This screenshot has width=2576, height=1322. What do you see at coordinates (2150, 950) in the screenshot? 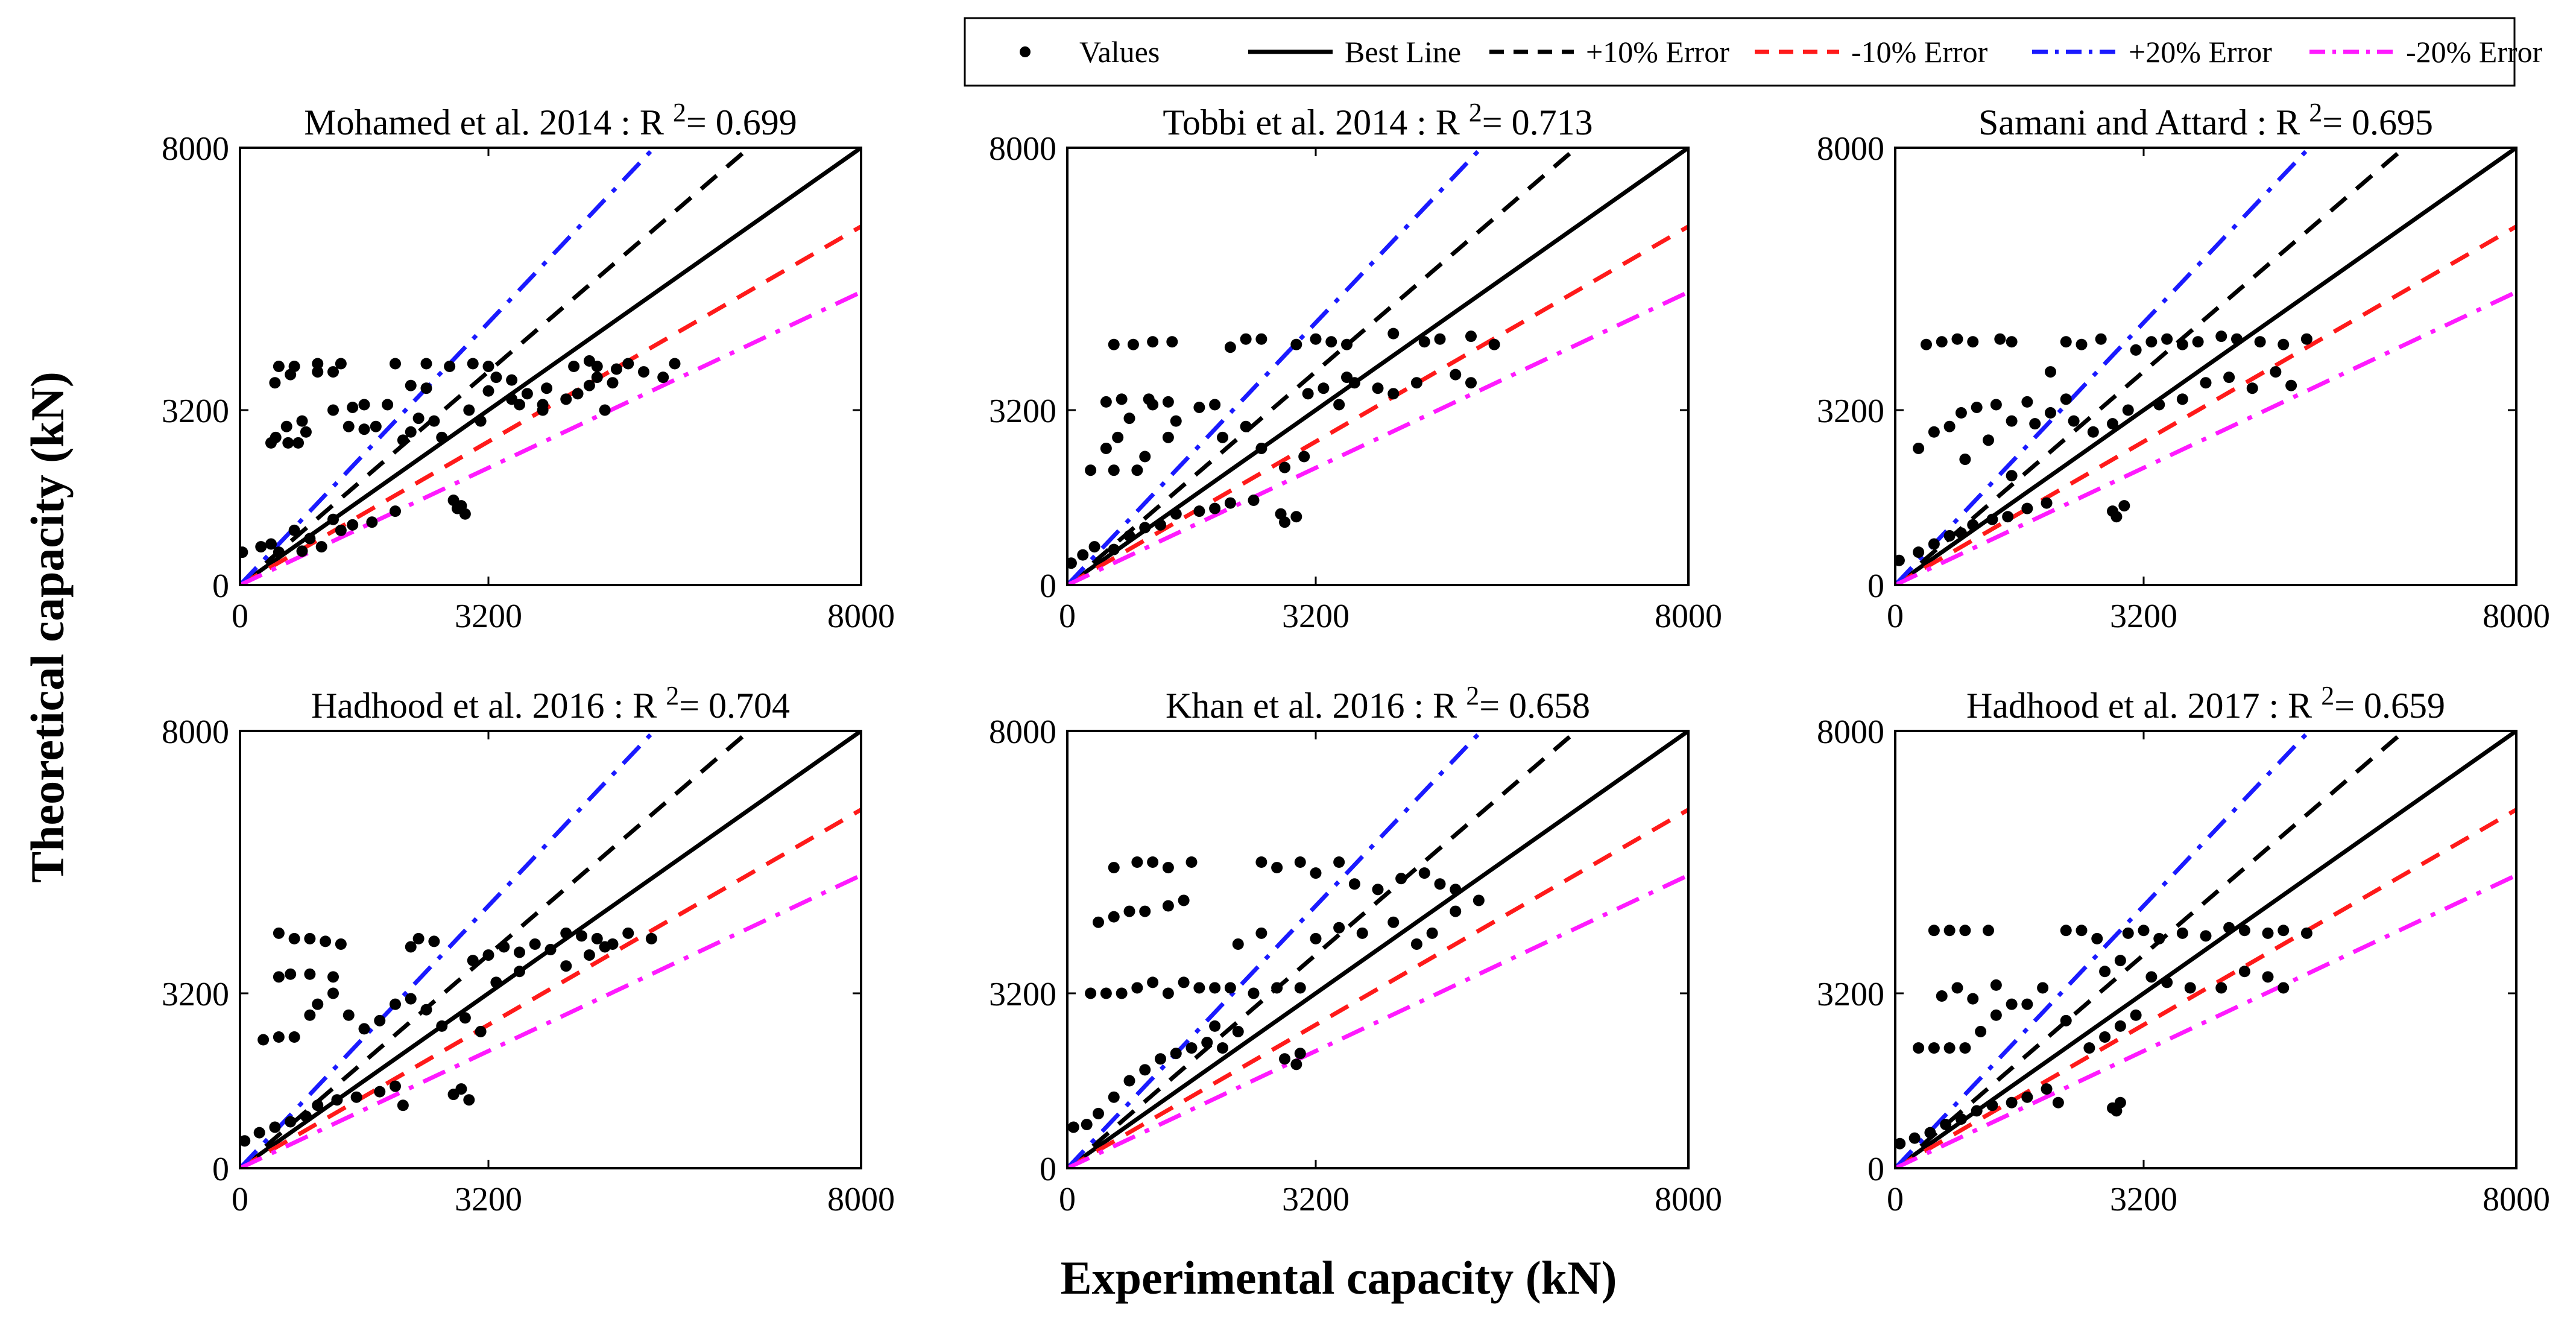
I see `line-plus10` at bounding box center [2150, 950].